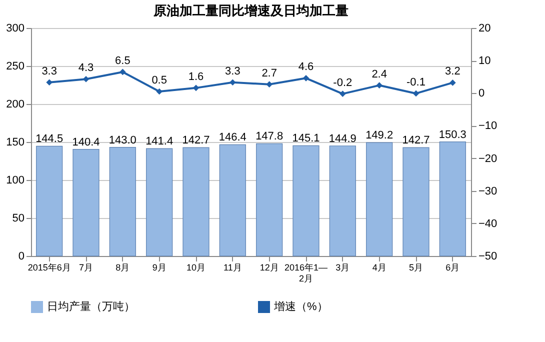  Describe the element at coordinates (250, 10) in the screenshot. I see `chart-title: 原油加工量同比增速及日均加工量` at that location.